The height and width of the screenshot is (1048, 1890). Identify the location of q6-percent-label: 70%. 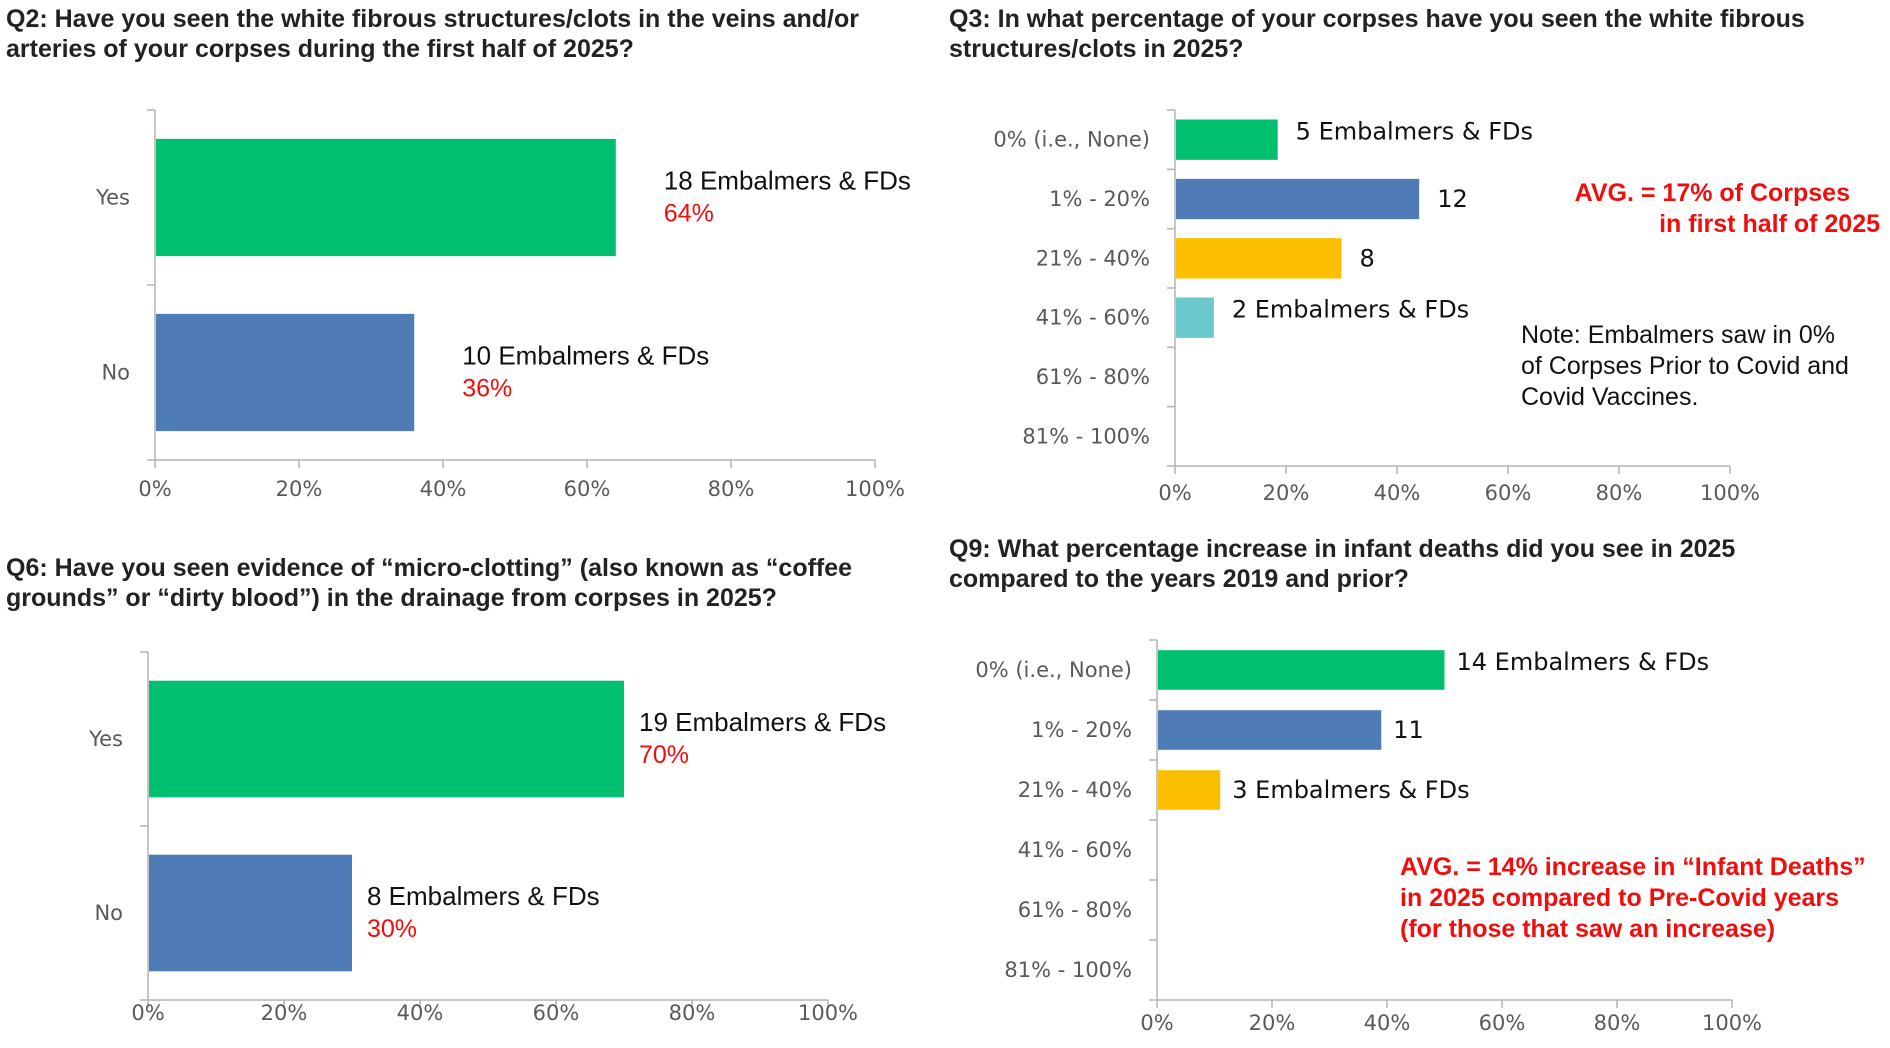
(664, 755).